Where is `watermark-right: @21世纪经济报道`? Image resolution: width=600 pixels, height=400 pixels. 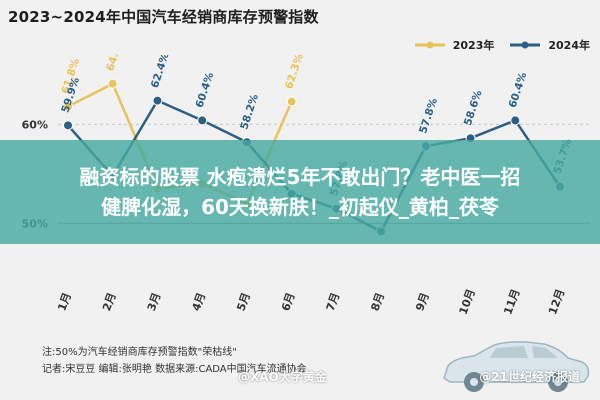 watermark-right: @21世纪经济报道 is located at coordinates (529, 377).